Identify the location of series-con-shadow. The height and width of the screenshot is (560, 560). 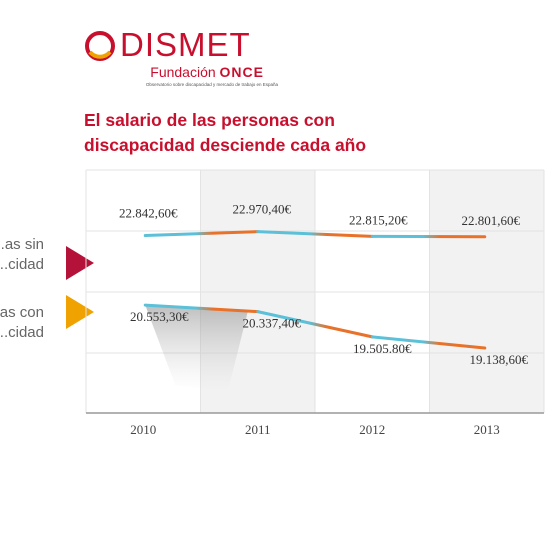
(196, 348).